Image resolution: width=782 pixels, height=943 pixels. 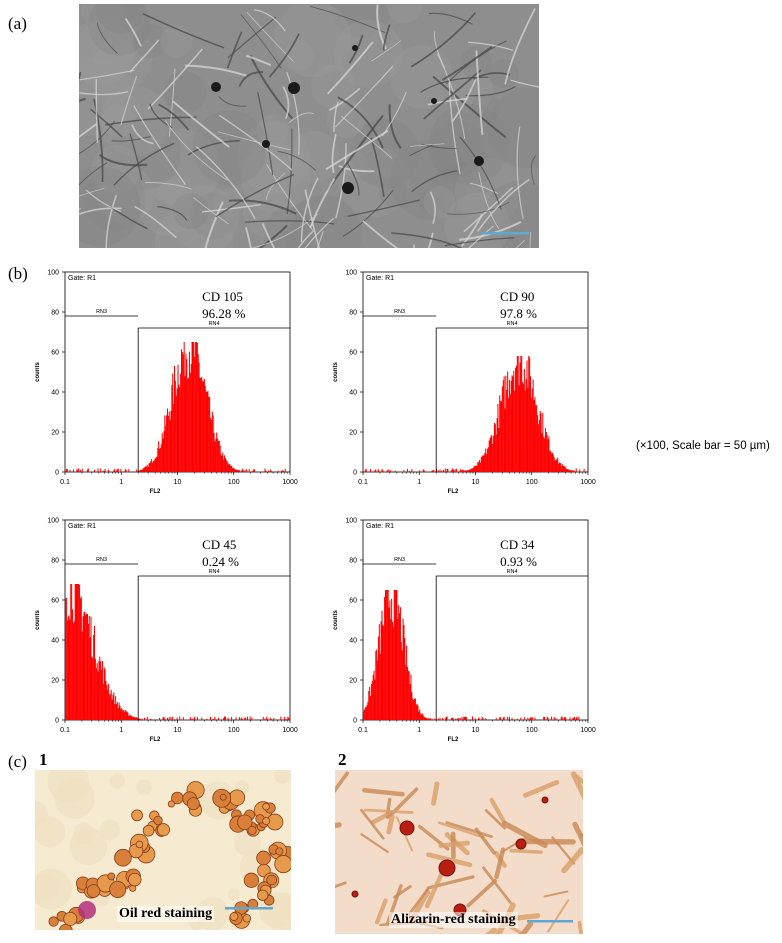 What do you see at coordinates (355, 721) in the screenshot?
I see `y-tick-label: 0` at bounding box center [355, 721].